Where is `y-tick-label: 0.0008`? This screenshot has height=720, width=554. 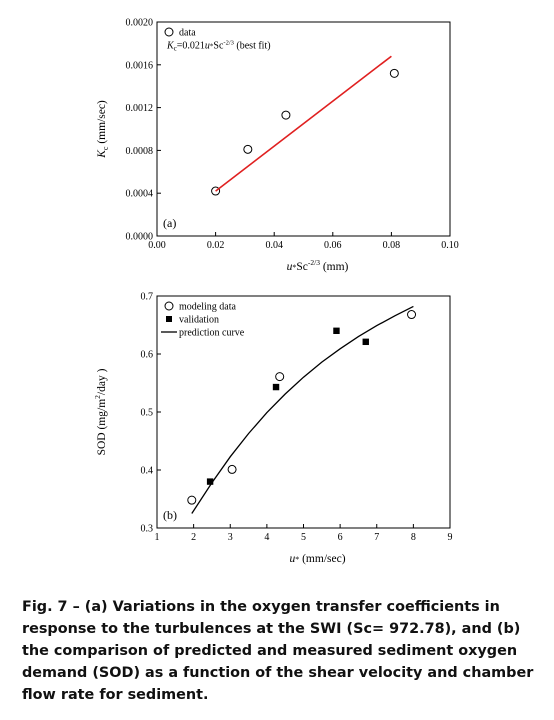 y-tick-label: 0.0008 is located at coordinates (140, 151).